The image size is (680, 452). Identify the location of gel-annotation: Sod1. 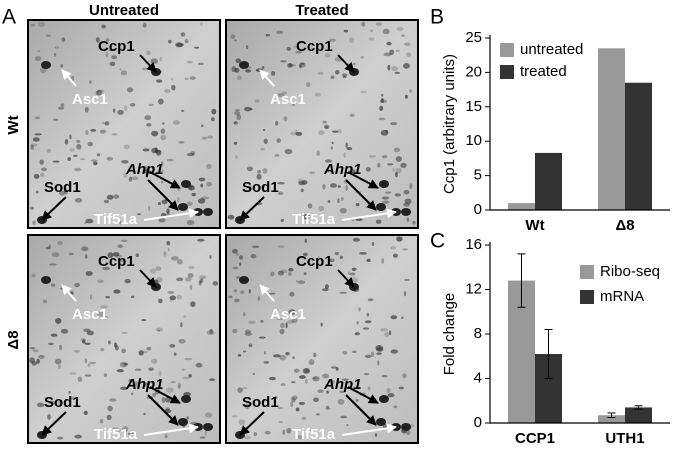
(260, 187).